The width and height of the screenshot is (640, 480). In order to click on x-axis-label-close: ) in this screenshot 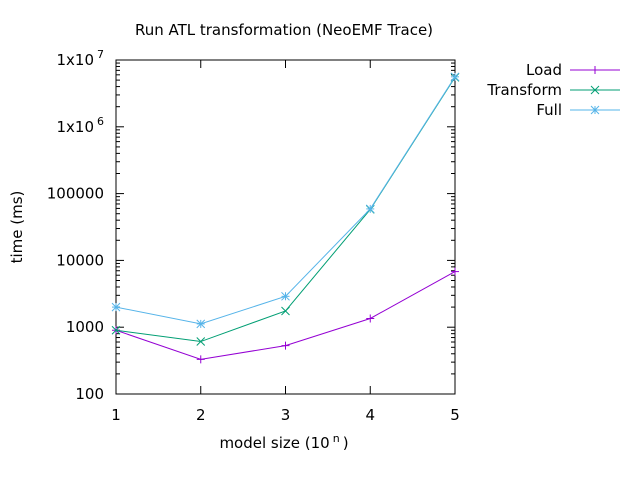, I will do `click(346, 443)`.